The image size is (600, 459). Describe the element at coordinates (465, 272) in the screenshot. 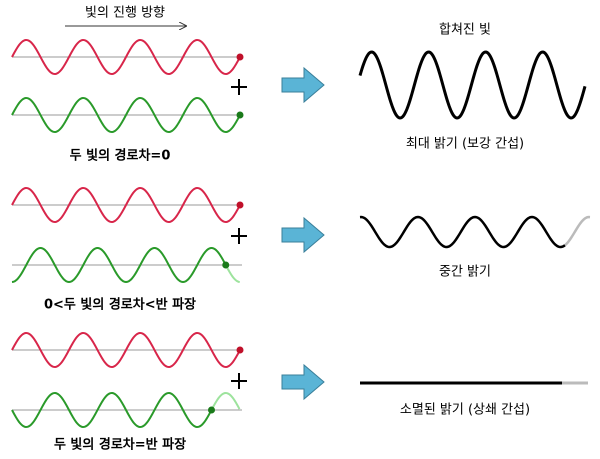

I see `result-label: 중간 밝기` at that location.